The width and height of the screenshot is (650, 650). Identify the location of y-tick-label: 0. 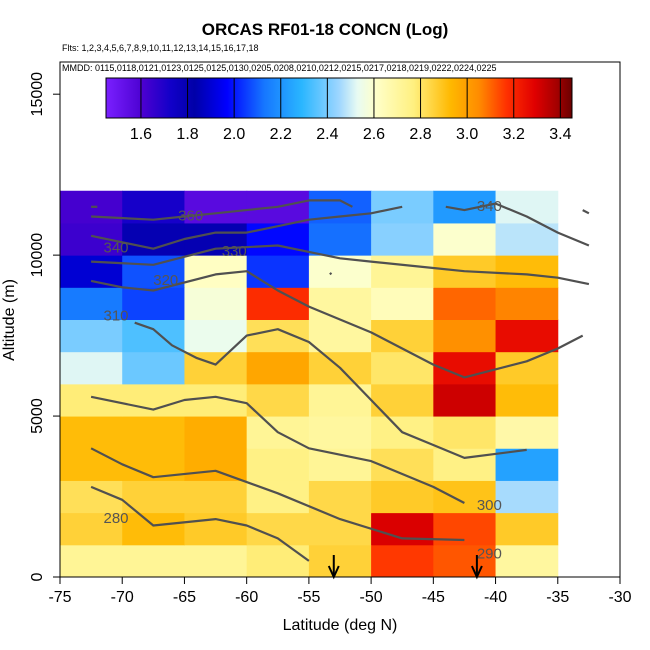
(37, 576).